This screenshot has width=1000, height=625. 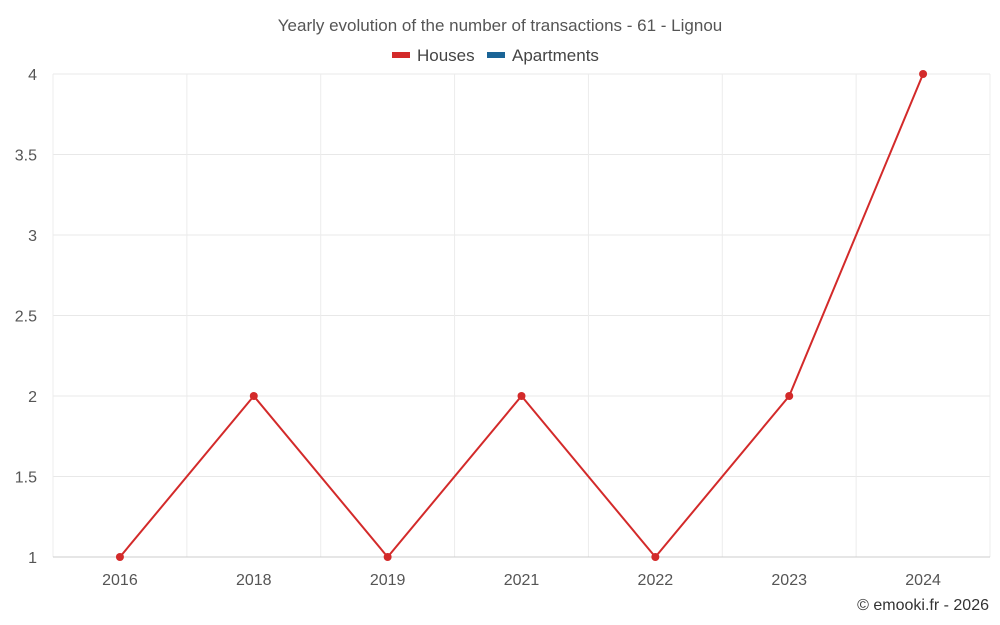 What do you see at coordinates (789, 580) in the screenshot?
I see `x-tick-label: 2023` at bounding box center [789, 580].